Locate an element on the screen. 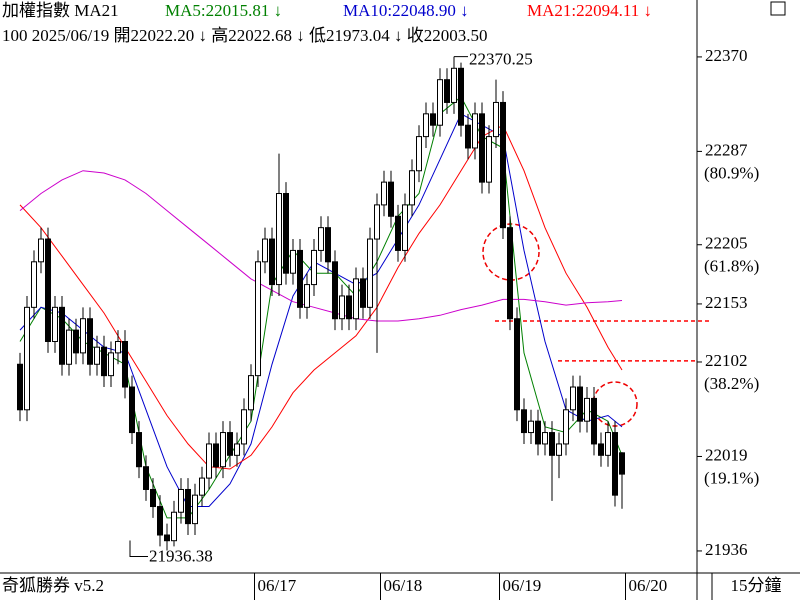 This screenshot has width=800, height=600. low-annotation: 21936.38 is located at coordinates (181, 555).